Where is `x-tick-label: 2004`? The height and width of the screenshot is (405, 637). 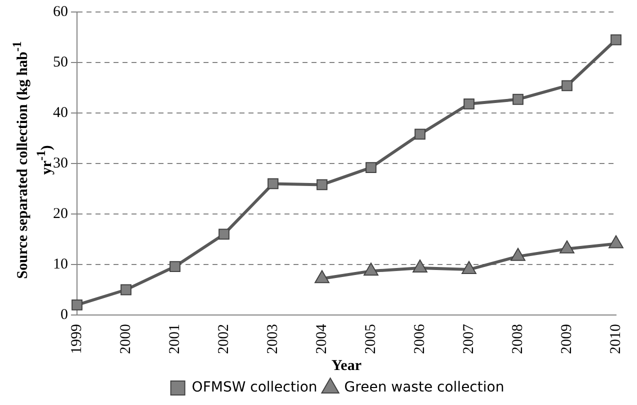
x-tick-label: 2004 is located at coordinates (322, 339).